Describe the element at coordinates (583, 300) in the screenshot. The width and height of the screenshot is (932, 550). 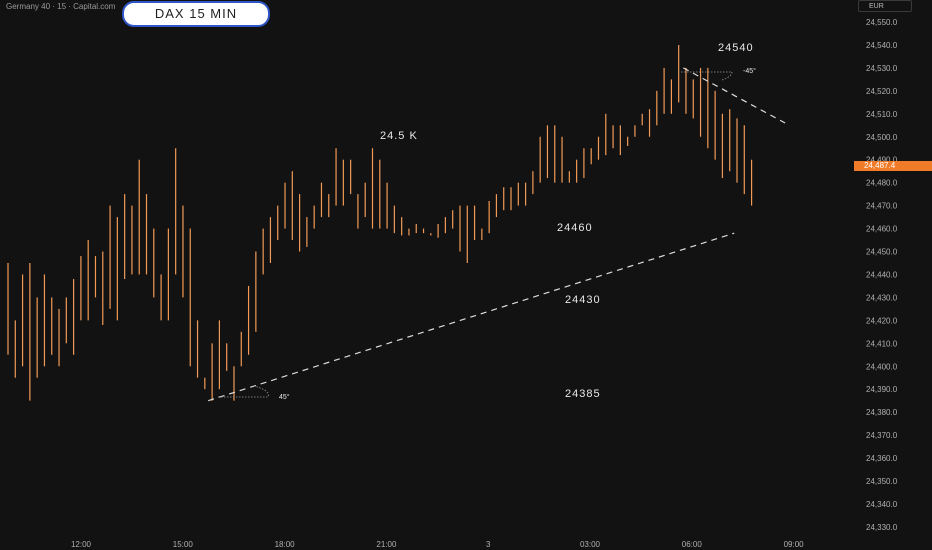
I see `level-label-24430: 24430` at that location.